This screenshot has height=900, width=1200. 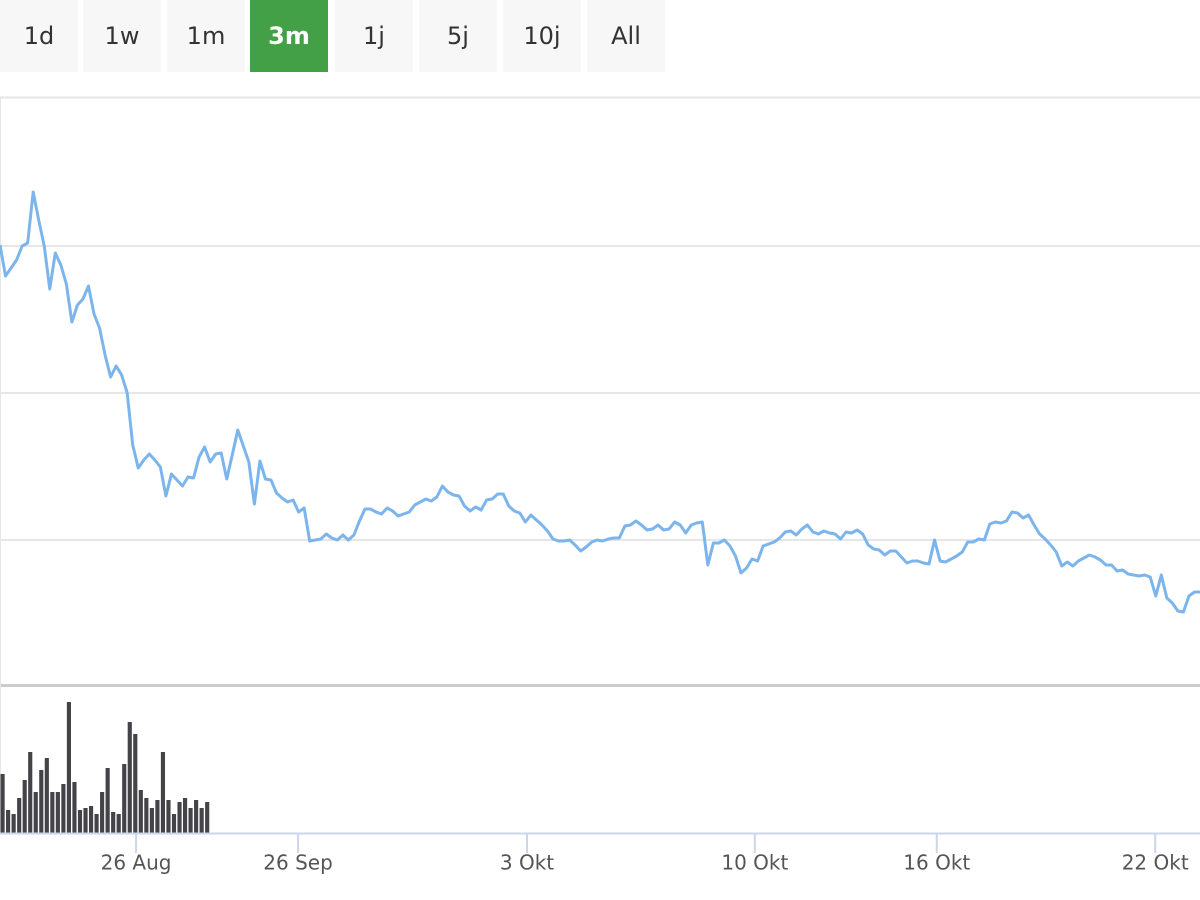 I want to click on range-button: 1d, so click(x=39, y=36).